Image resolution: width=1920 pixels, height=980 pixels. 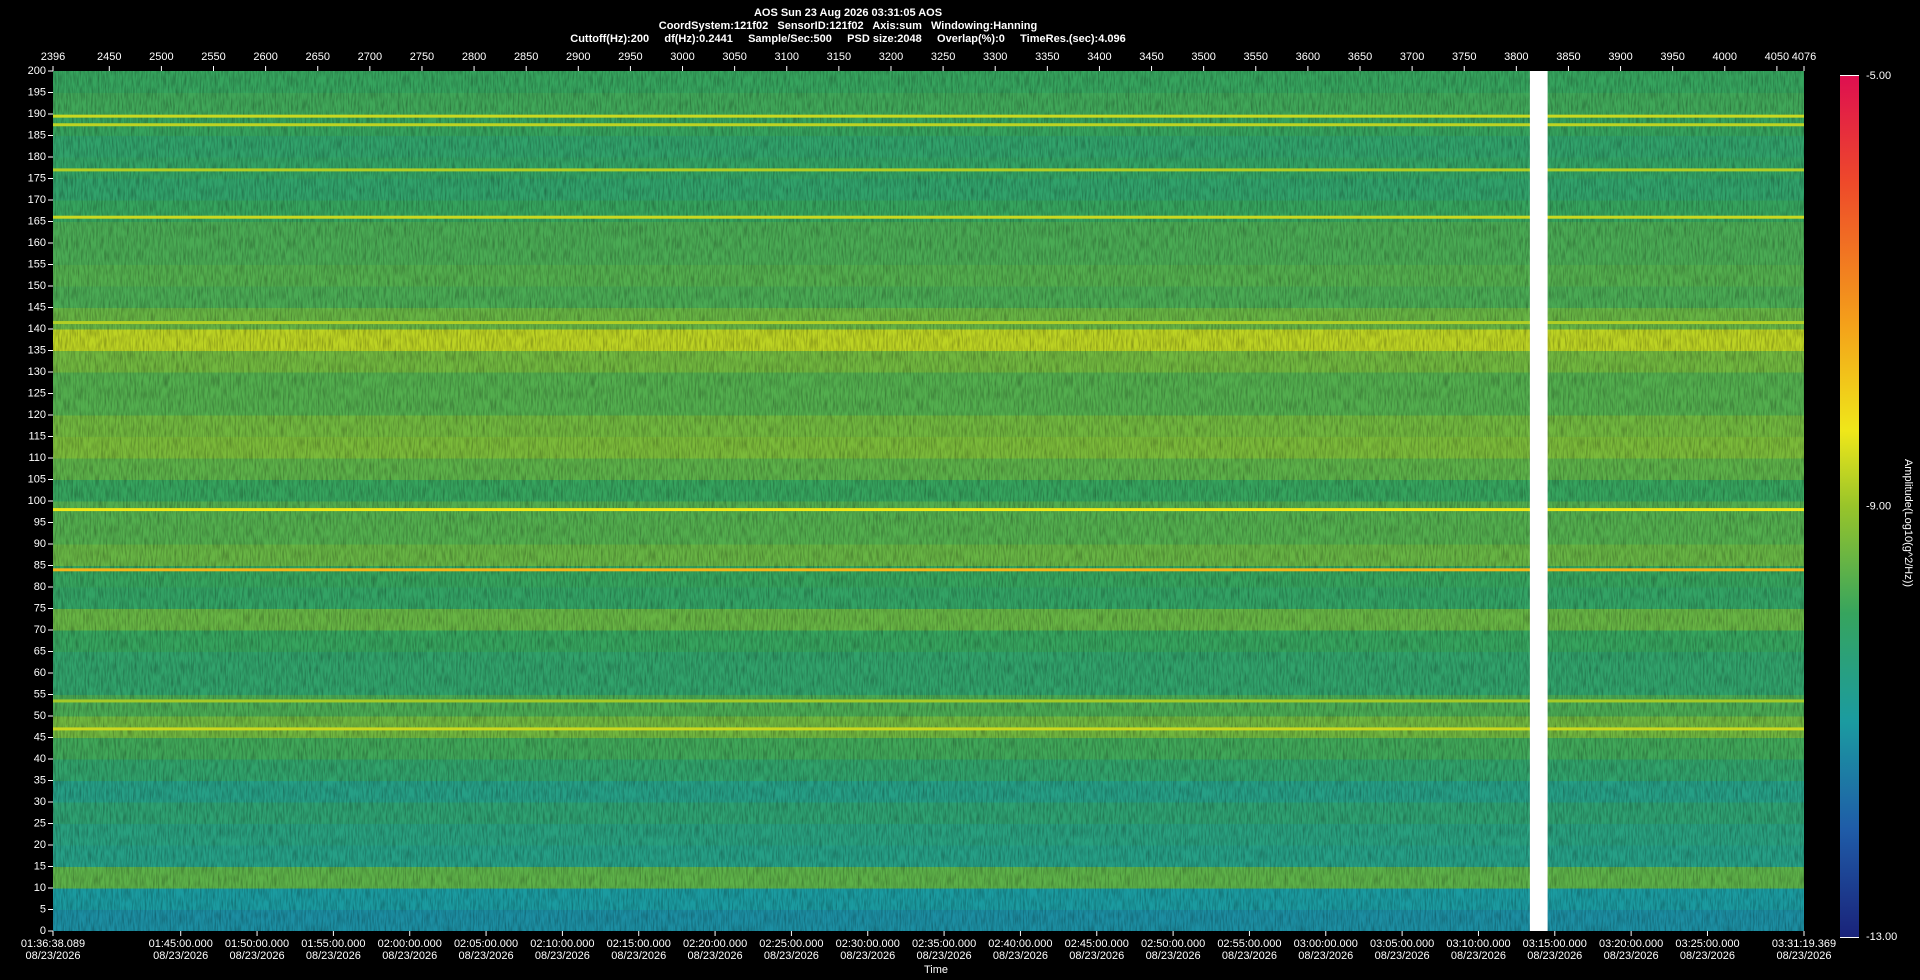 I want to click on y-tick-label: 35, so click(x=40, y=780).